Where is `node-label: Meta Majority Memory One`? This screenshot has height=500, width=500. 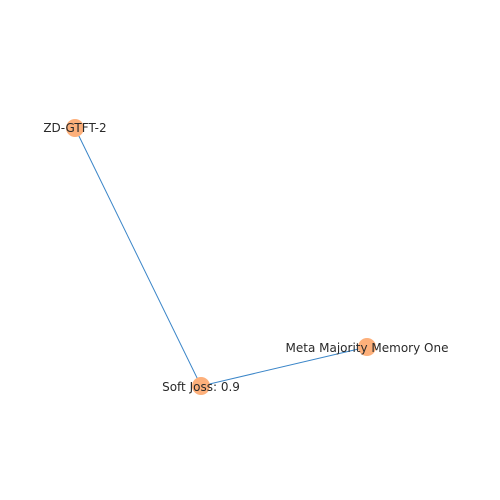
node-label: Meta Majority Memory One is located at coordinates (367, 348).